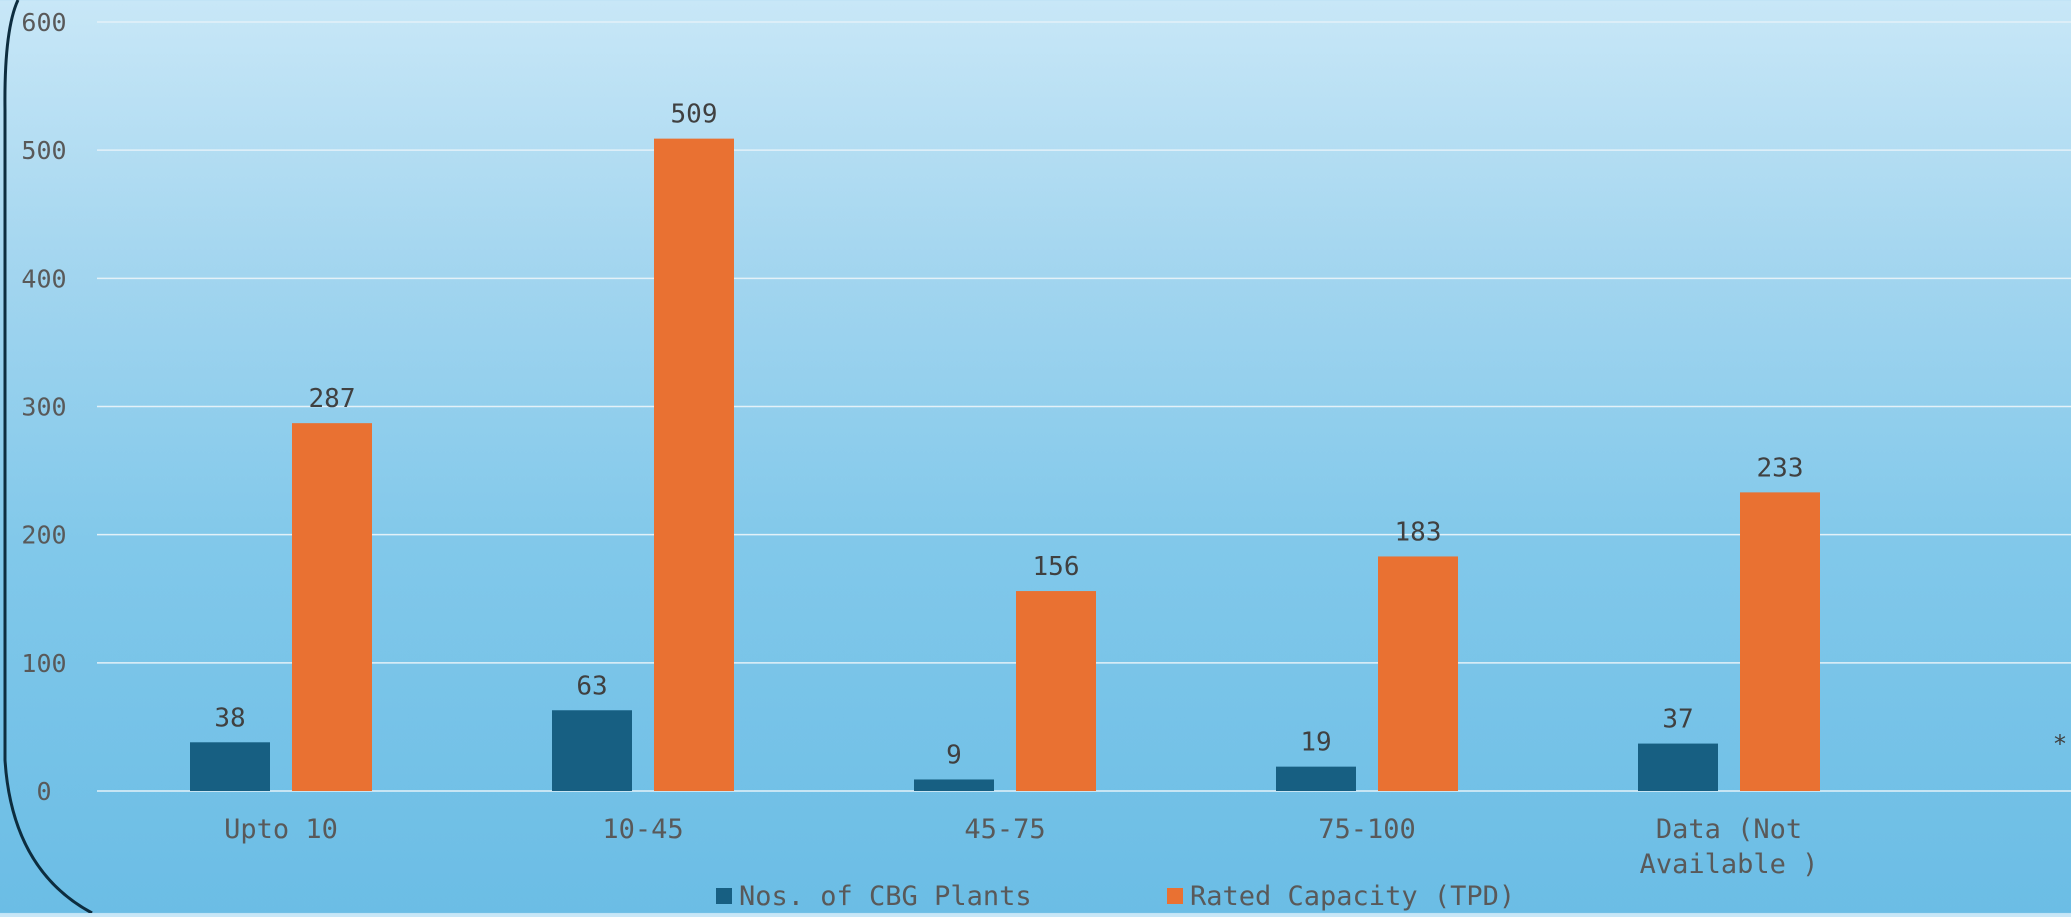 This screenshot has width=2071, height=917. What do you see at coordinates (1418, 532) in the screenshot?
I see `bar-value-label: 183` at bounding box center [1418, 532].